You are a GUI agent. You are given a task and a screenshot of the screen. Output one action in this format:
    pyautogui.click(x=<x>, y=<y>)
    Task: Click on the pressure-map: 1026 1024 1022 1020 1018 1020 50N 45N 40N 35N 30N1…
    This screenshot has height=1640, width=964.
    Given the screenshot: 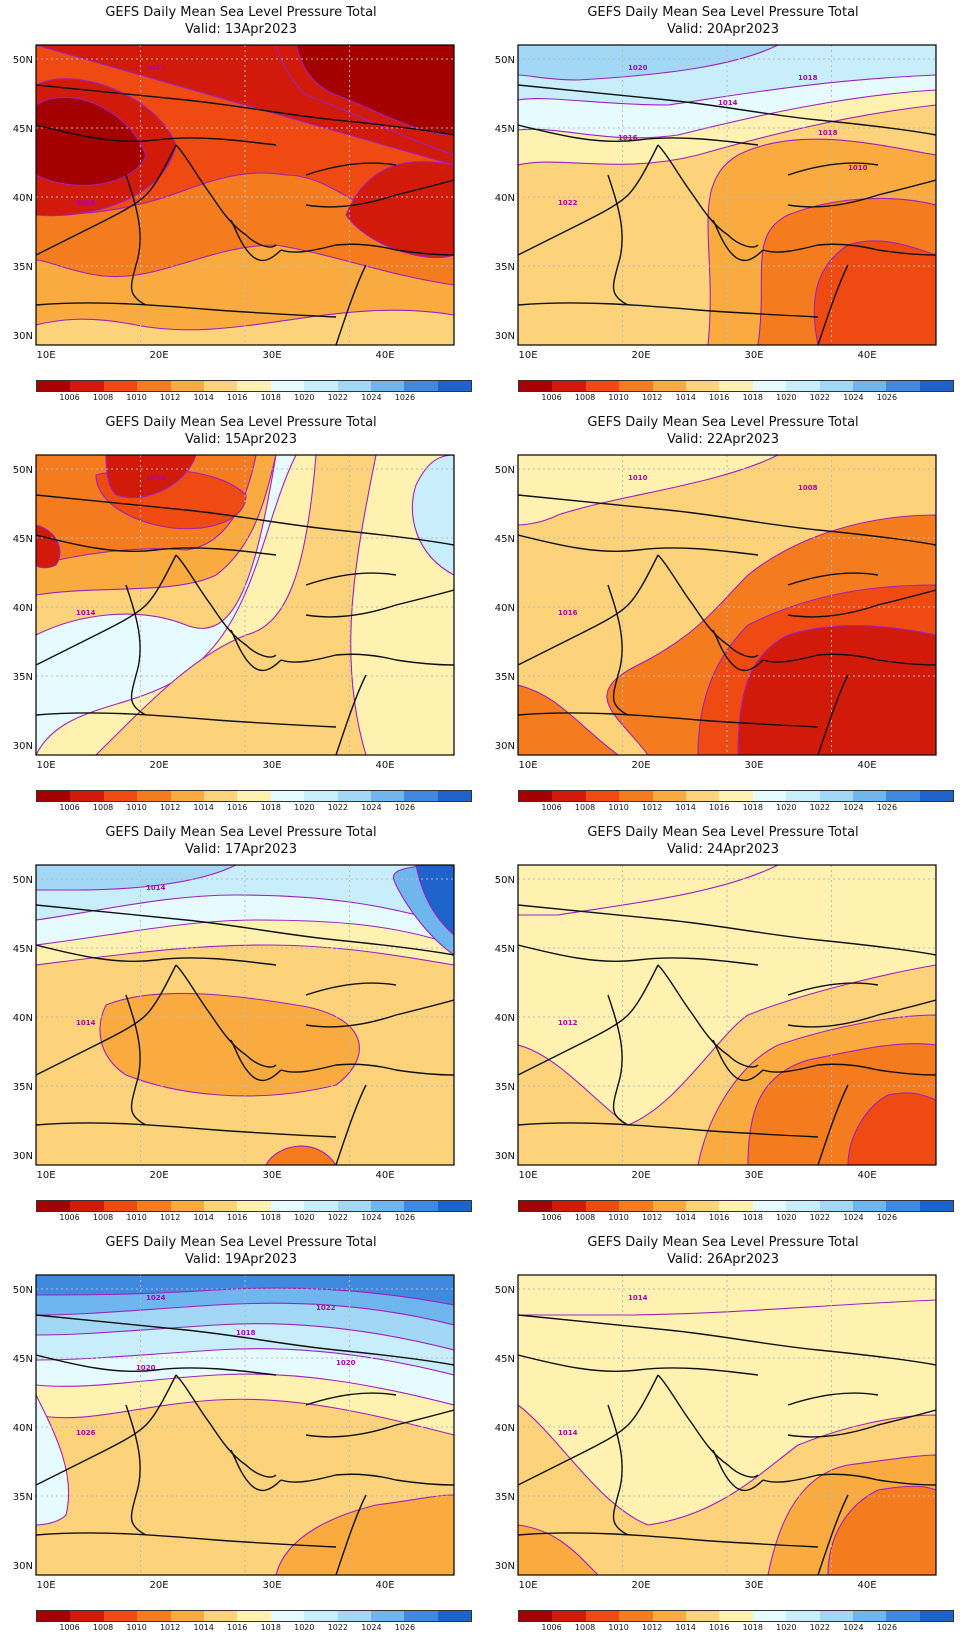 What is the action you would take?
    pyautogui.click(x=234, y=1432)
    